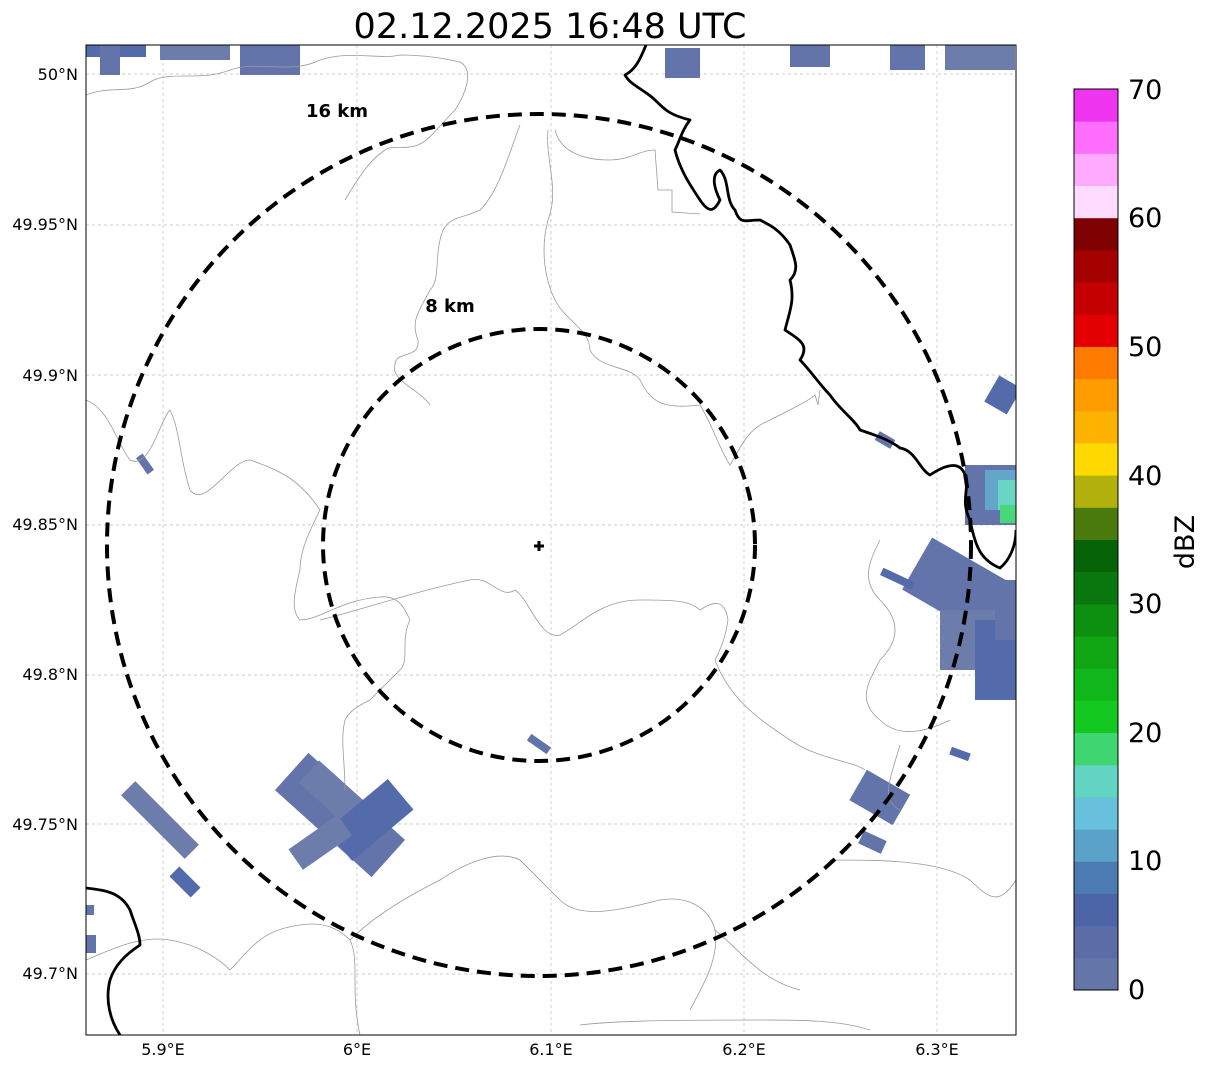 The width and height of the screenshot is (1207, 1069). Describe the element at coordinates (1145, 861) in the screenshot. I see `colorbar-tick-label: 10` at that location.